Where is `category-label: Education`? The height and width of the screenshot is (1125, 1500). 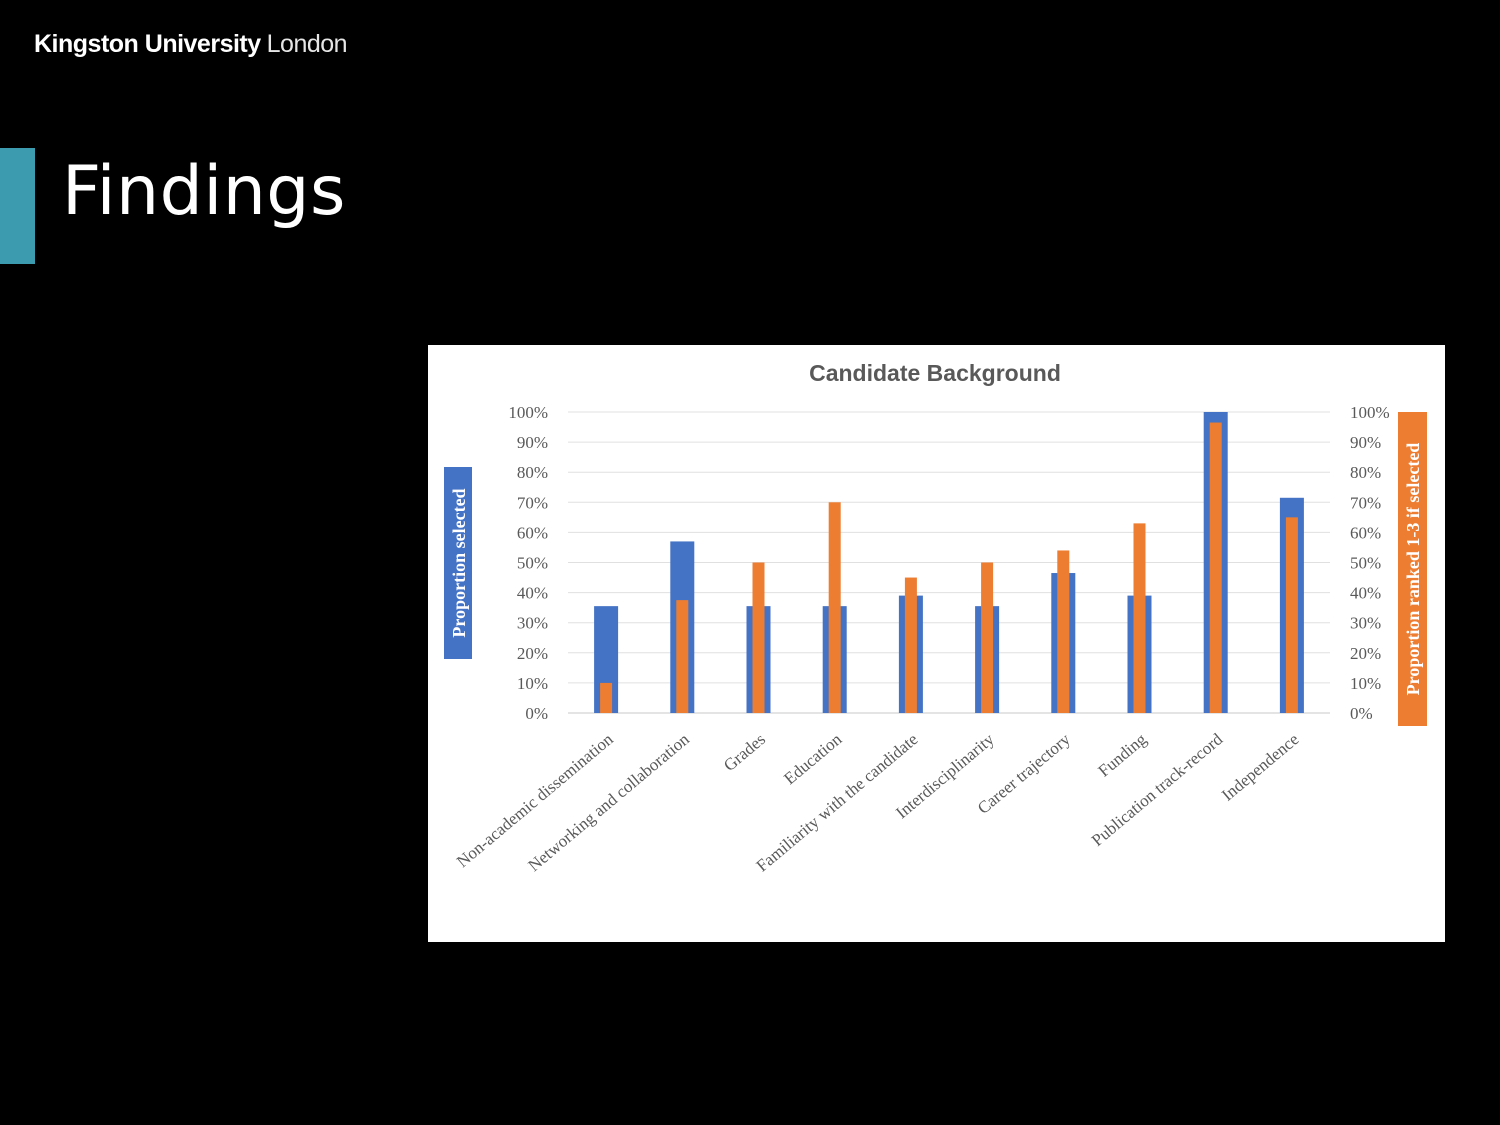
category-label: Education is located at coordinates (812, 758).